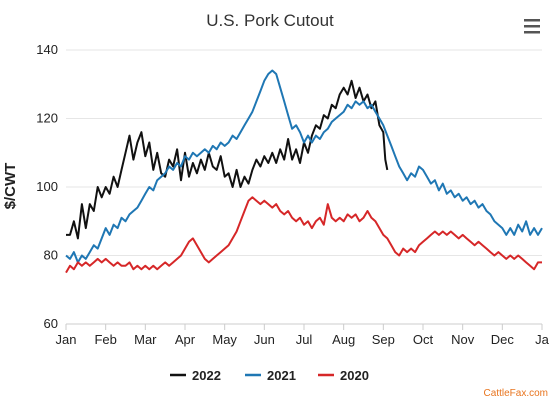  What do you see at coordinates (516, 393) in the screenshot?
I see `credits-text: CattleFax.com` at bounding box center [516, 393].